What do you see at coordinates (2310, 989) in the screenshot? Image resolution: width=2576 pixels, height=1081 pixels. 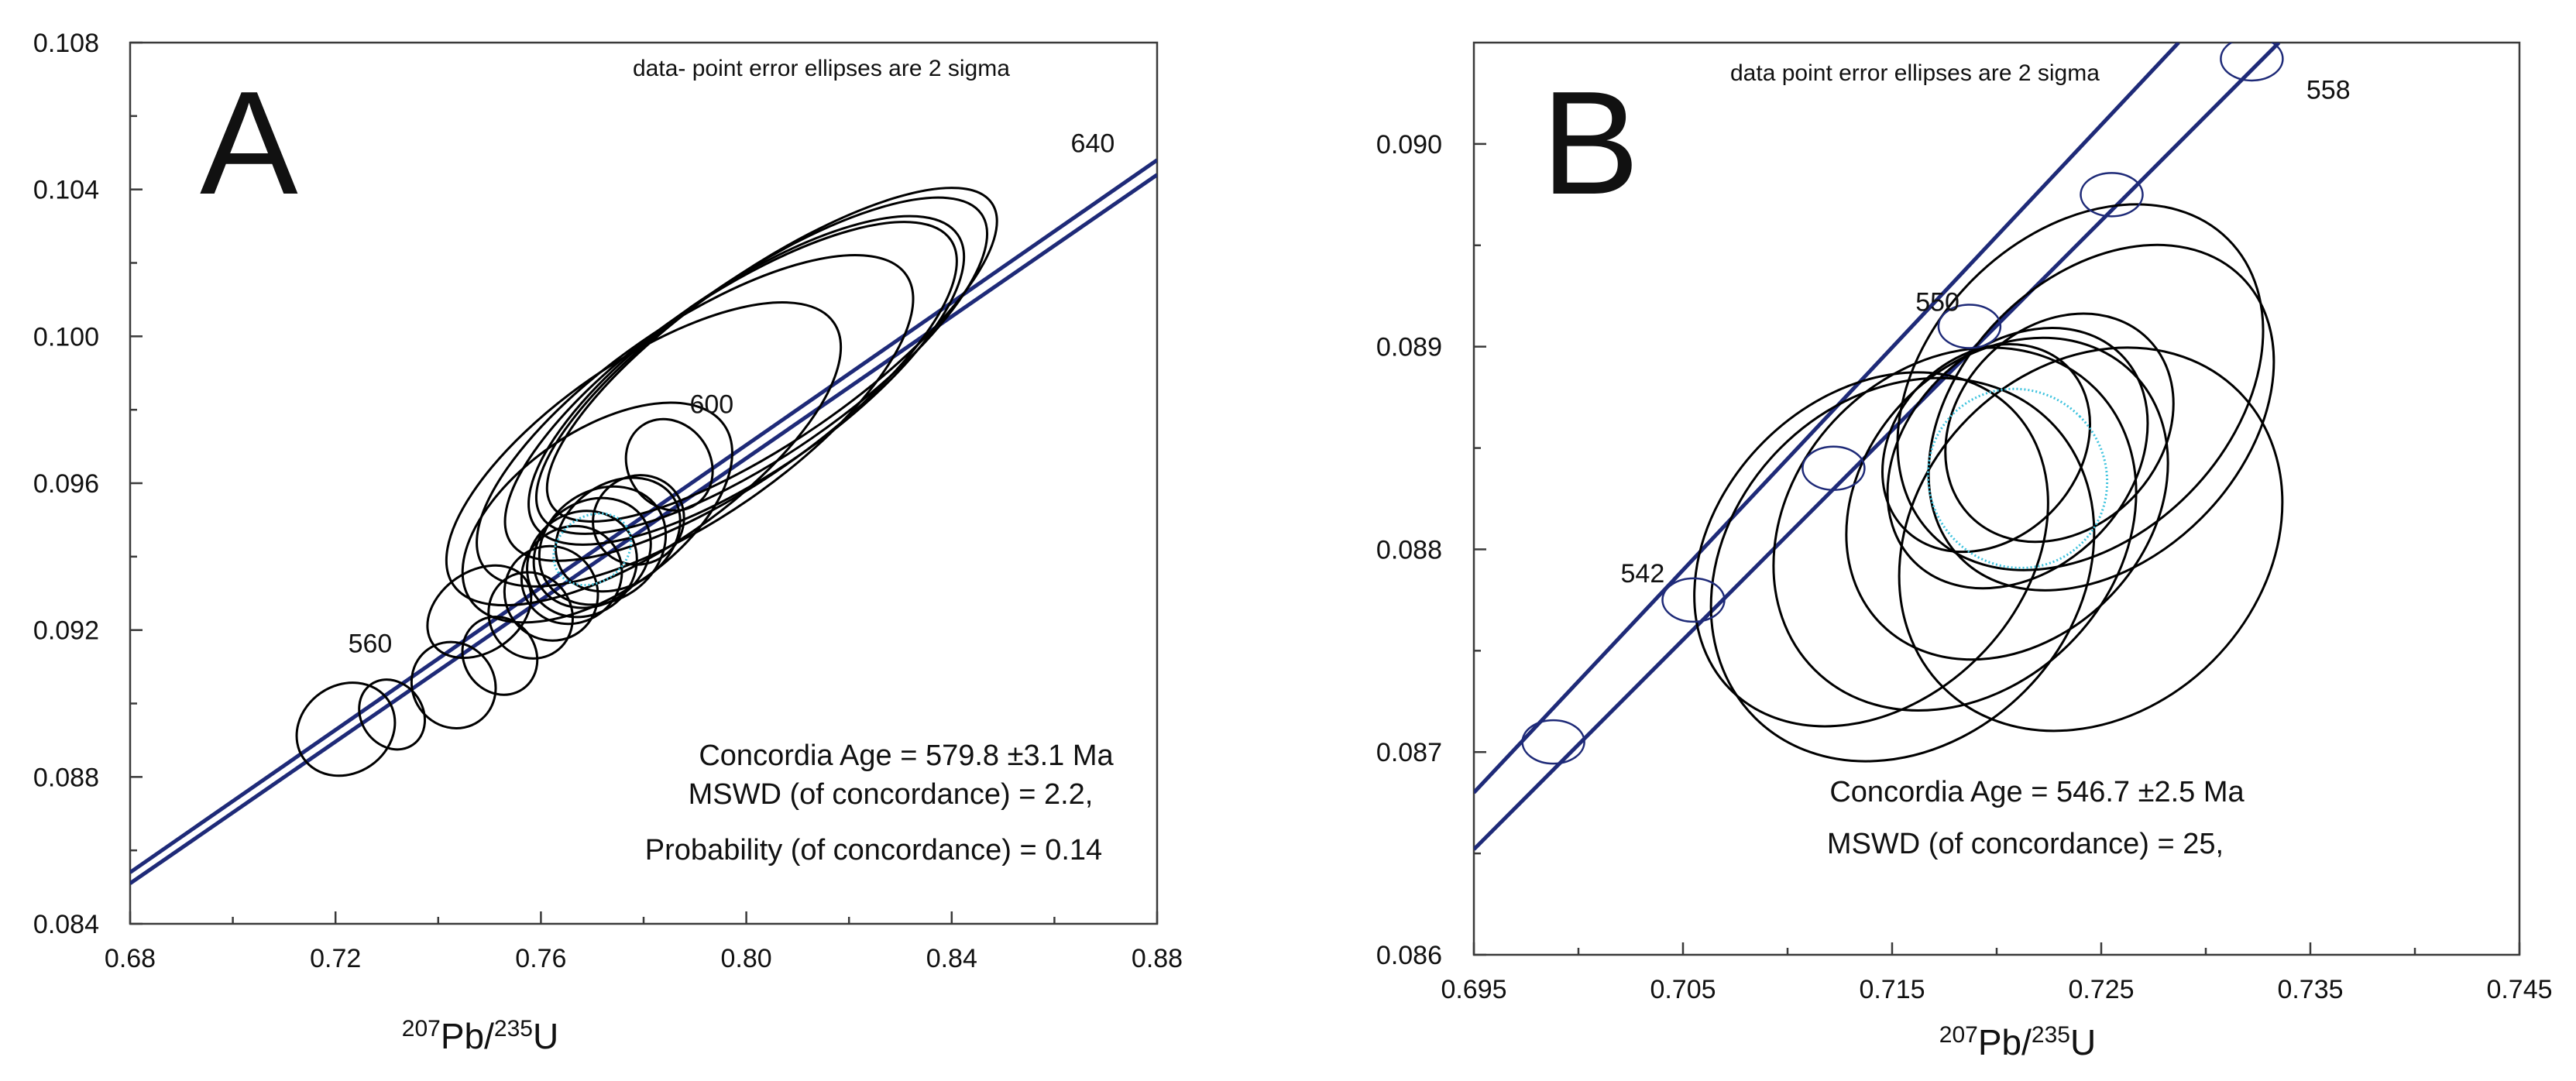 I see `x-tick-label: 0.735` at bounding box center [2310, 989].